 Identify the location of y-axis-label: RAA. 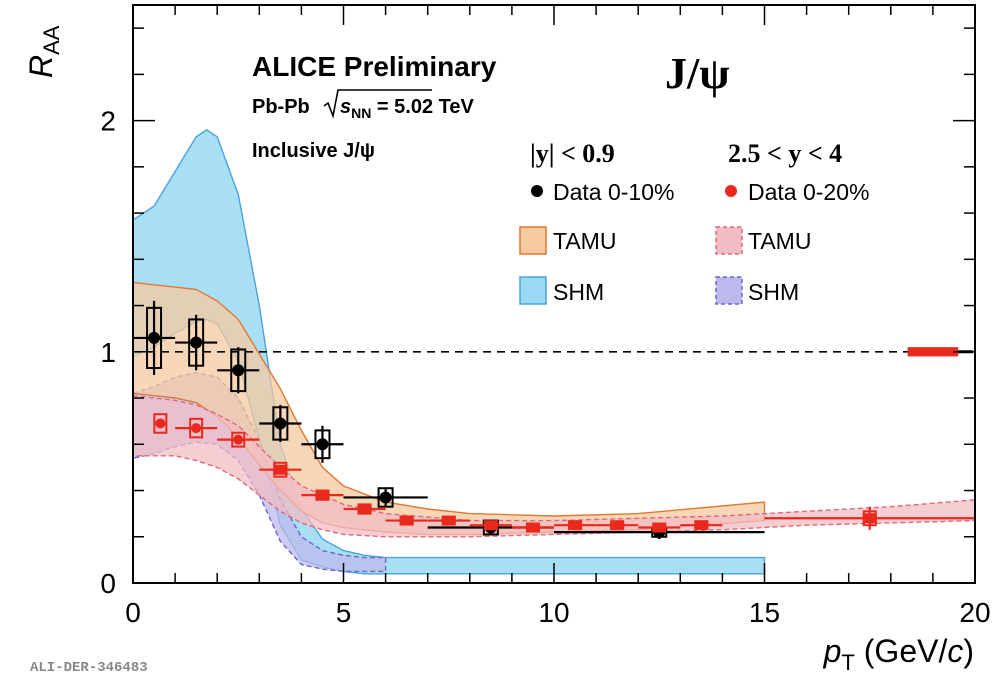
(43, 51).